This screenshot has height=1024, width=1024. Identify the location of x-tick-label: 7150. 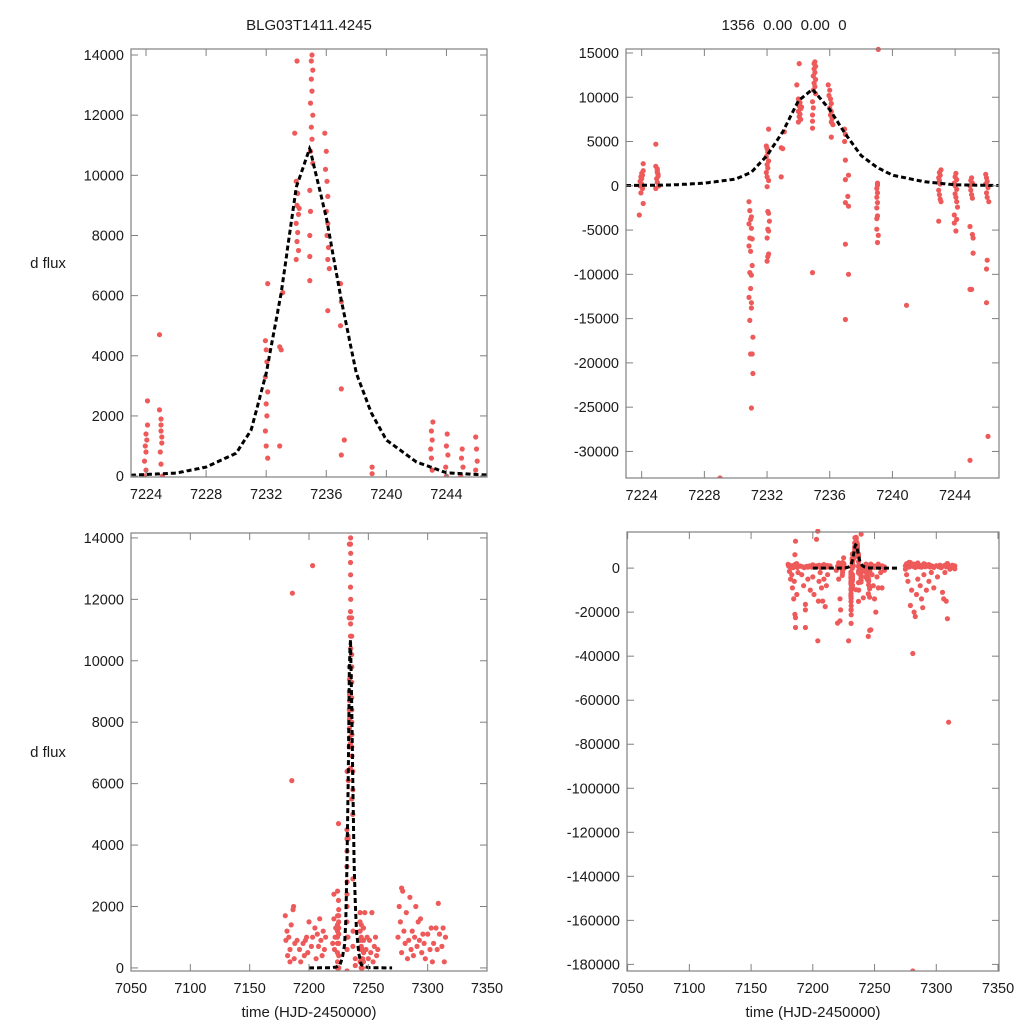
(751, 989).